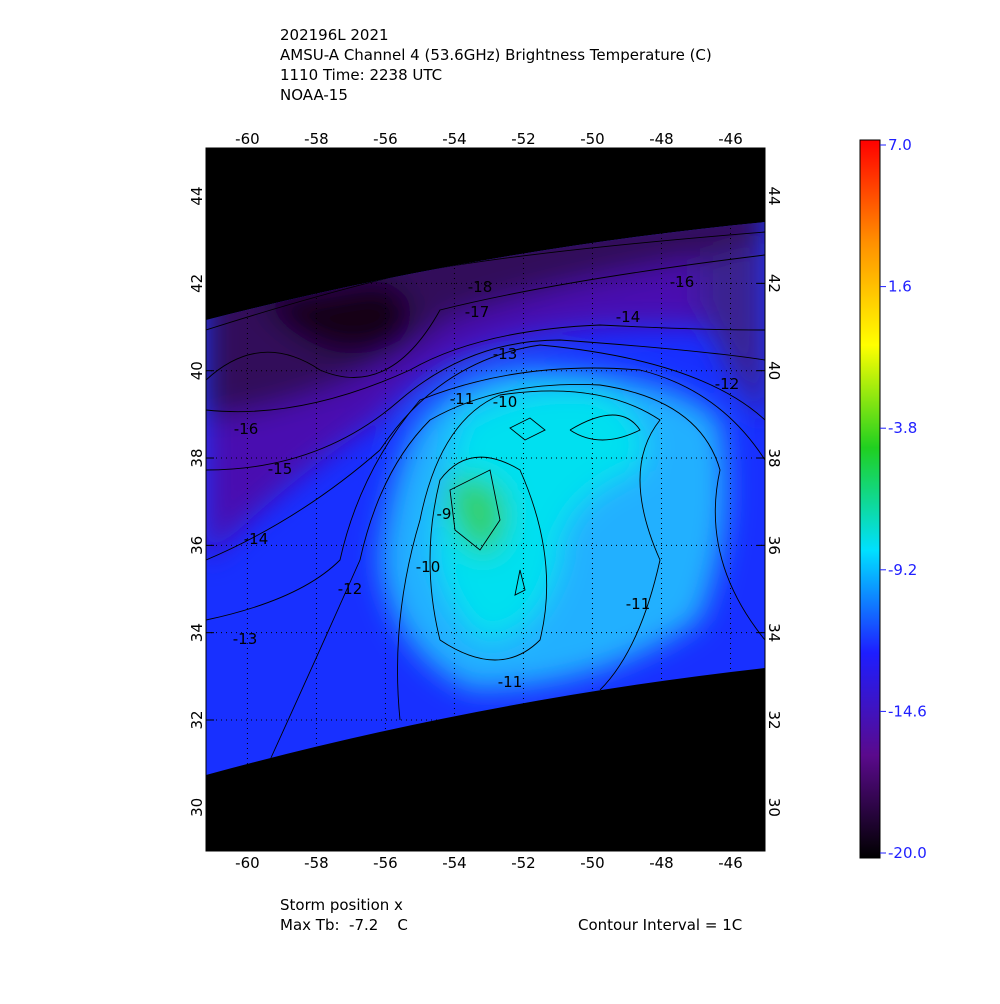 The height and width of the screenshot is (1004, 1000). Describe the element at coordinates (444, 514) in the screenshot. I see `contour-label: -9` at that location.